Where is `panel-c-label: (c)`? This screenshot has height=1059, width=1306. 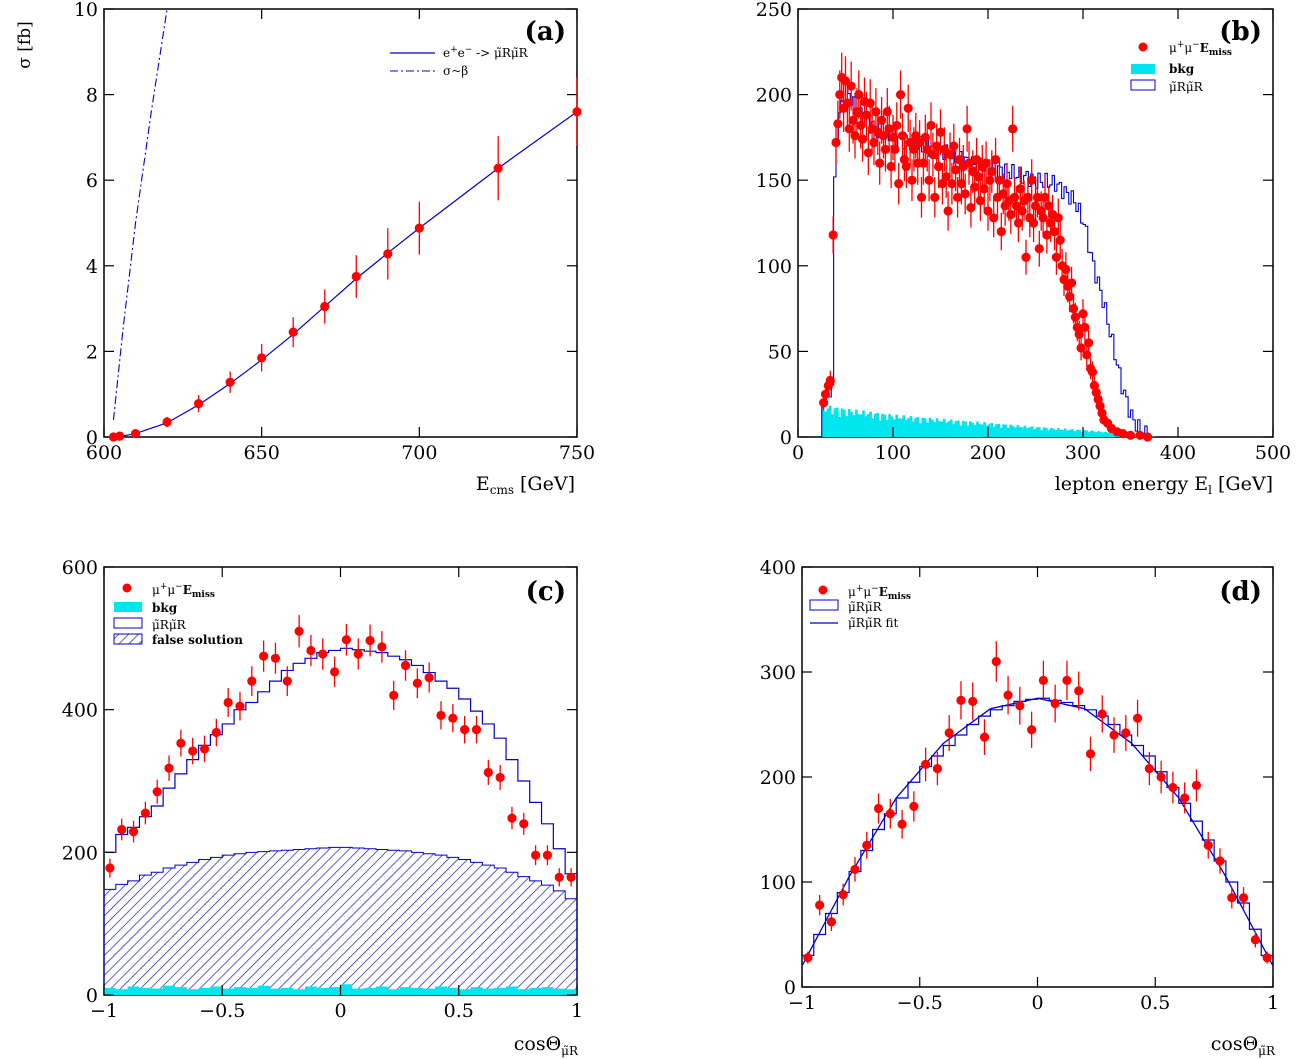 panel-c-label: (c) is located at coordinates (546, 592).